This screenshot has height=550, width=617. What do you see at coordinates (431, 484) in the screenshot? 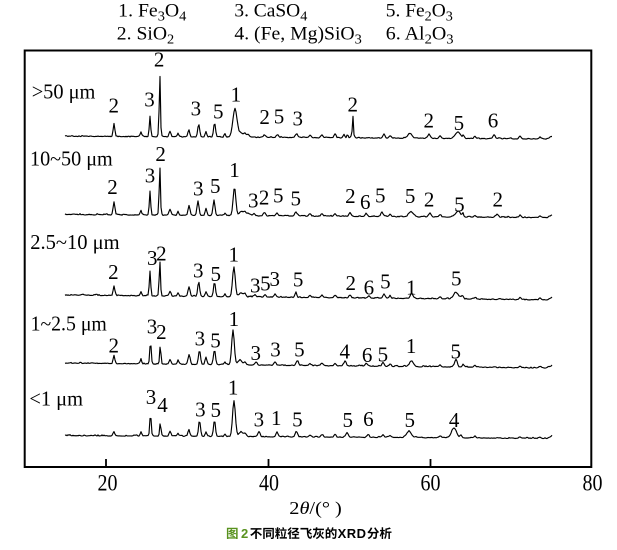
I see `svg-text: 60` at bounding box center [431, 484].